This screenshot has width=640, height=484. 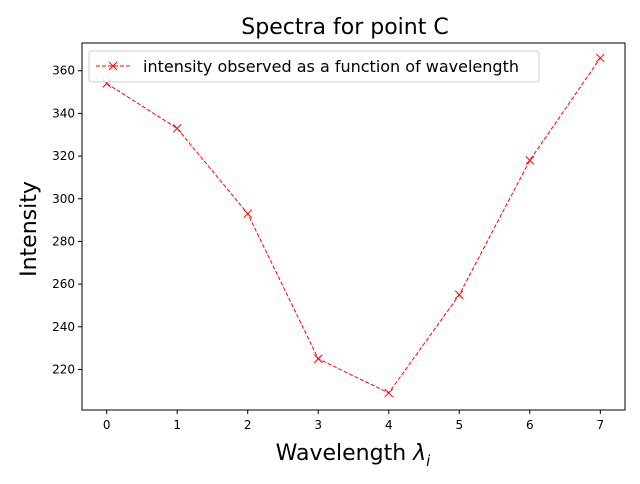 I want to click on x-axis-title-subscript: i, so click(x=428, y=461).